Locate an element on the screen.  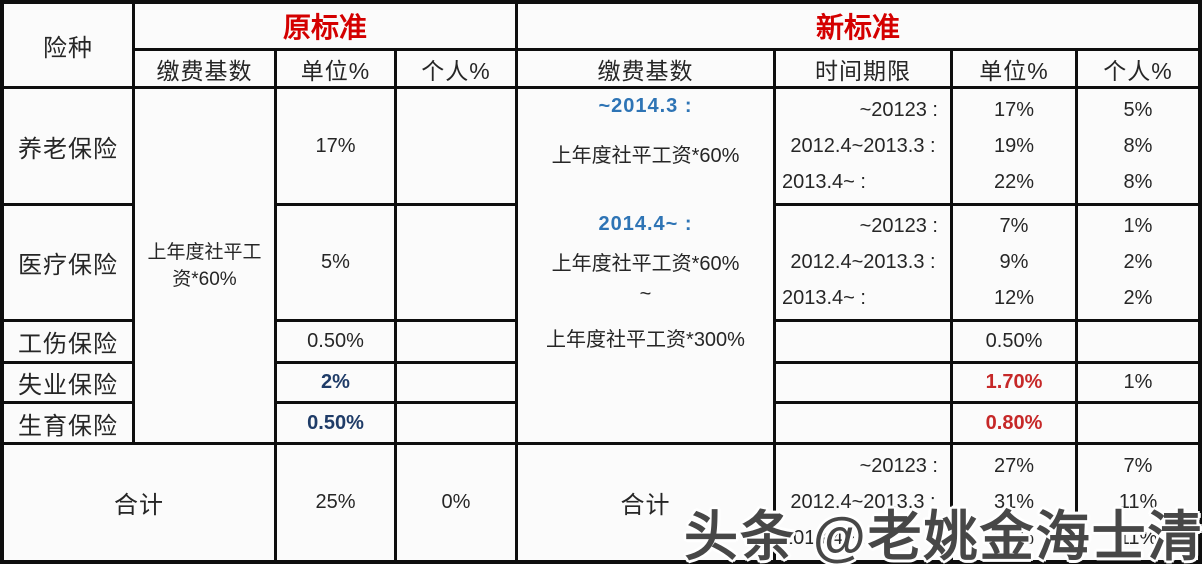
old-unit-unemployment: 2% is located at coordinates (335, 382).